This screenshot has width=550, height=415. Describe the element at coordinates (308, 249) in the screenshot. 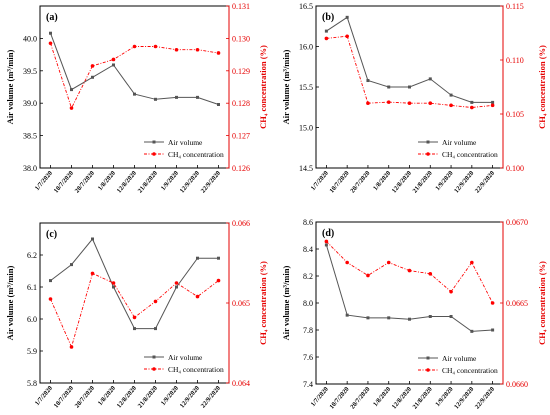

I see `left-tick-label: 8.4` at that location.